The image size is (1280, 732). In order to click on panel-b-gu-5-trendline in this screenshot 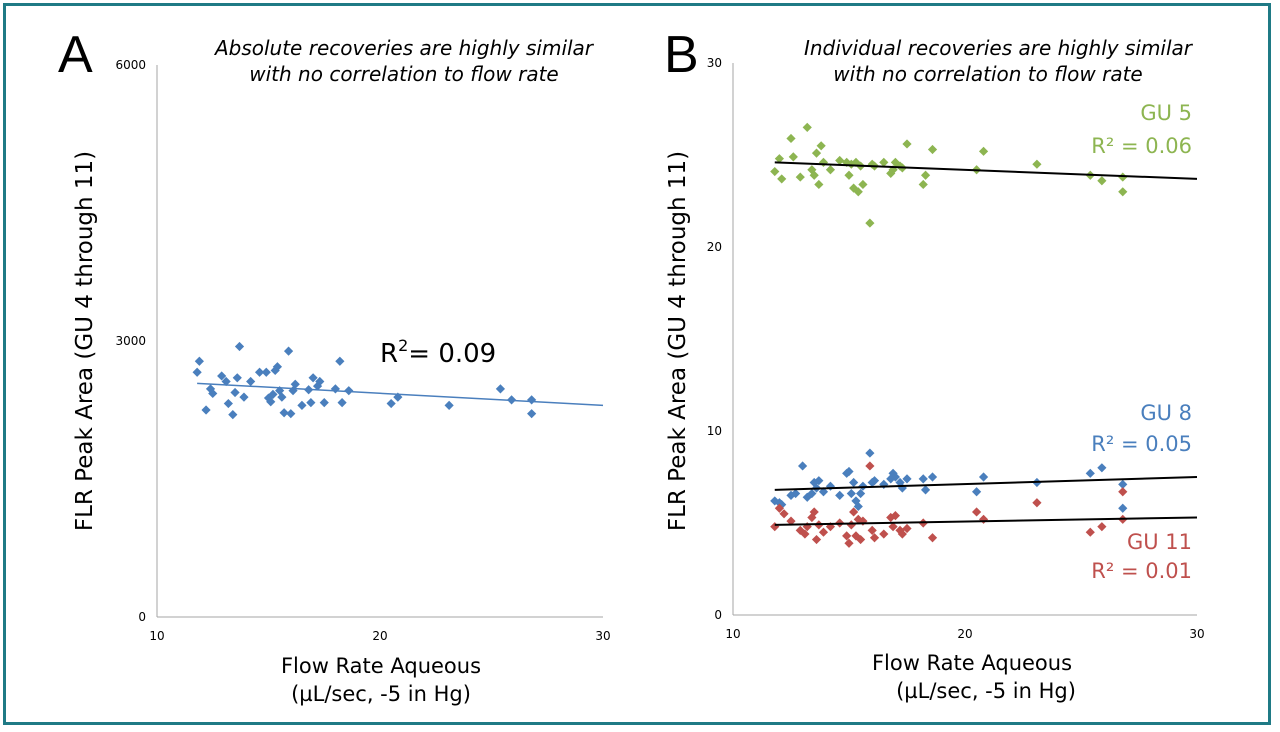, I will do `click(986, 170)`.